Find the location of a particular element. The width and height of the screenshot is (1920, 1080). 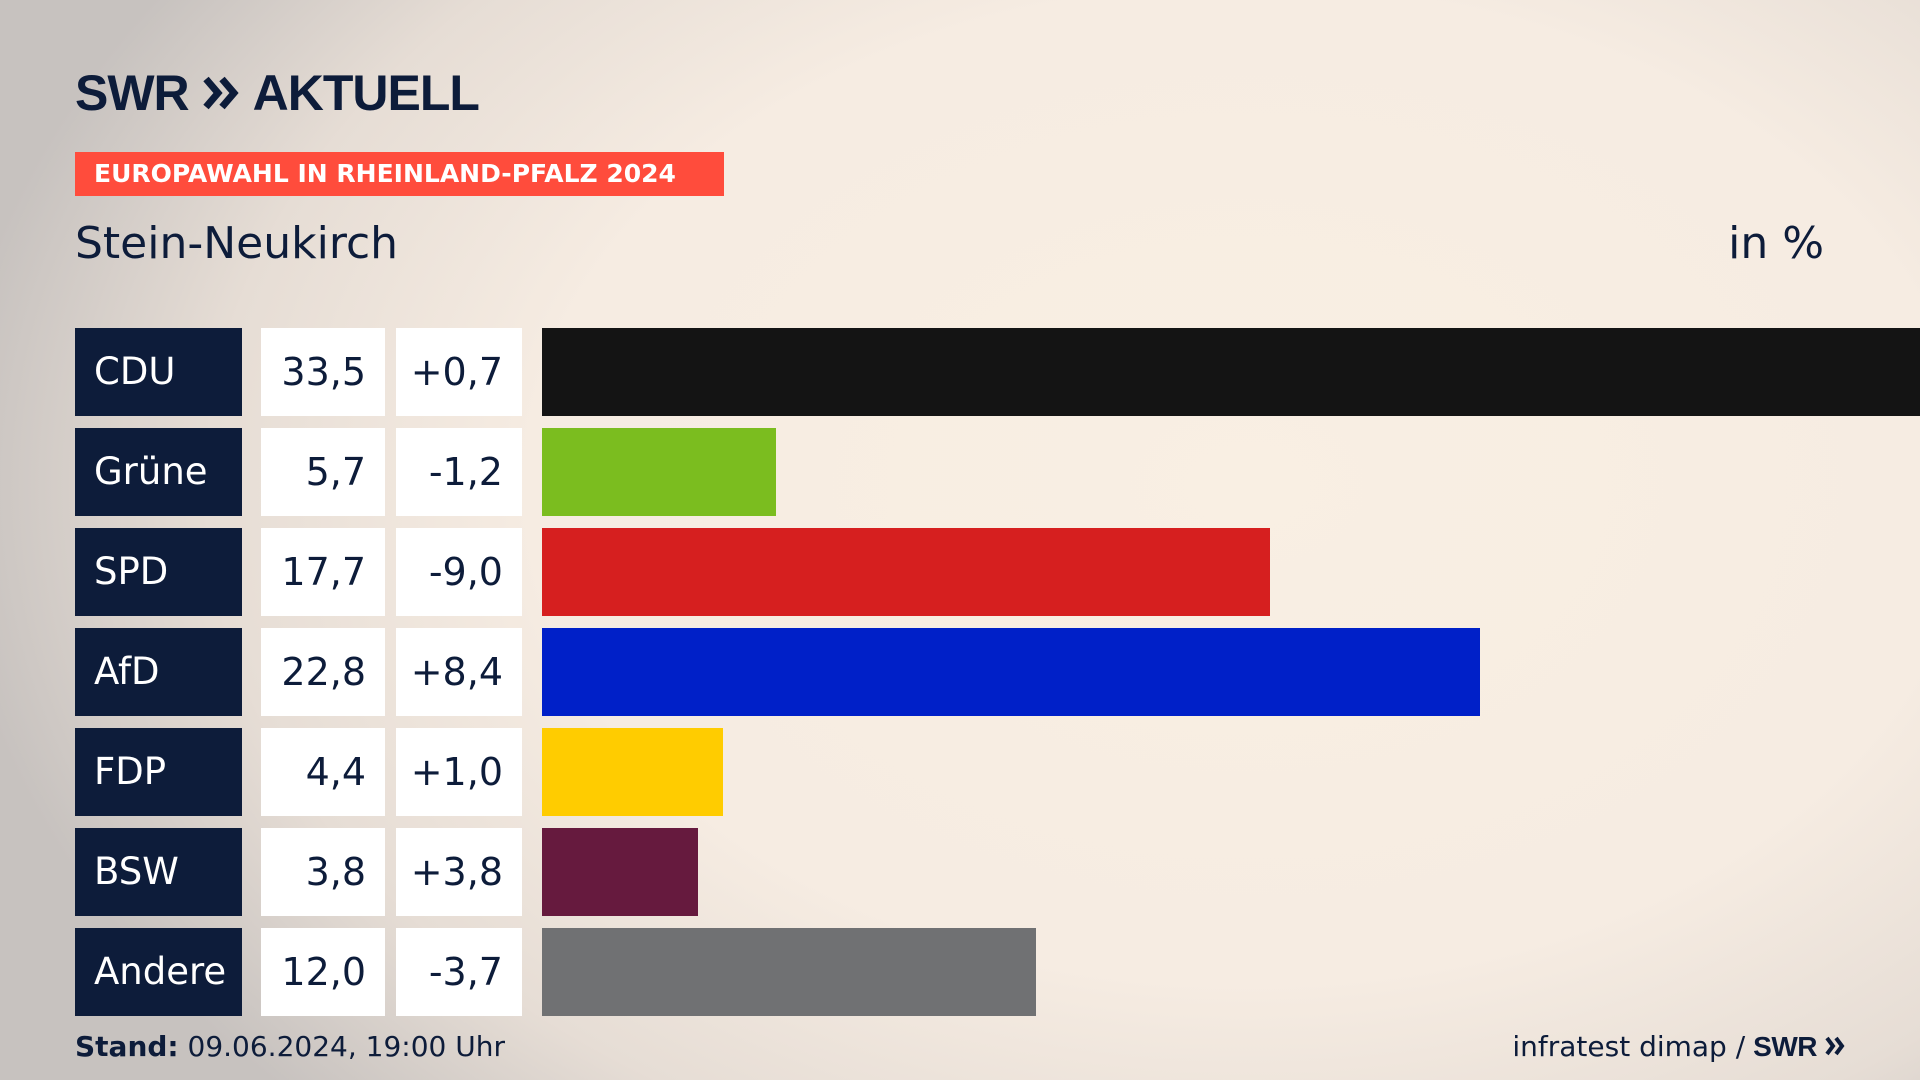

chart-subtitle: Stein-Neukirch is located at coordinates (237, 243).